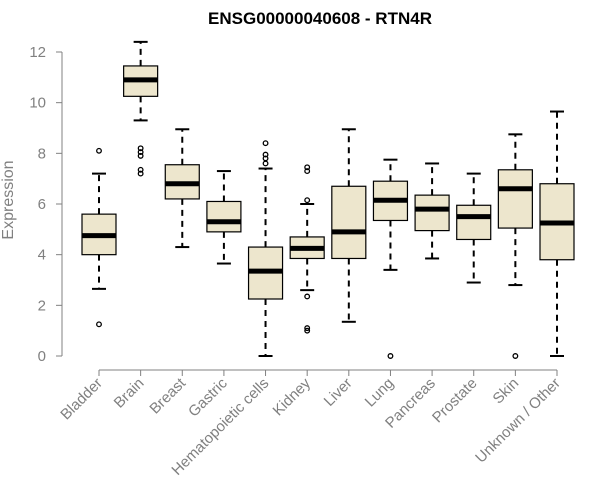  I want to click on y-tick-label: 0, so click(42, 356).